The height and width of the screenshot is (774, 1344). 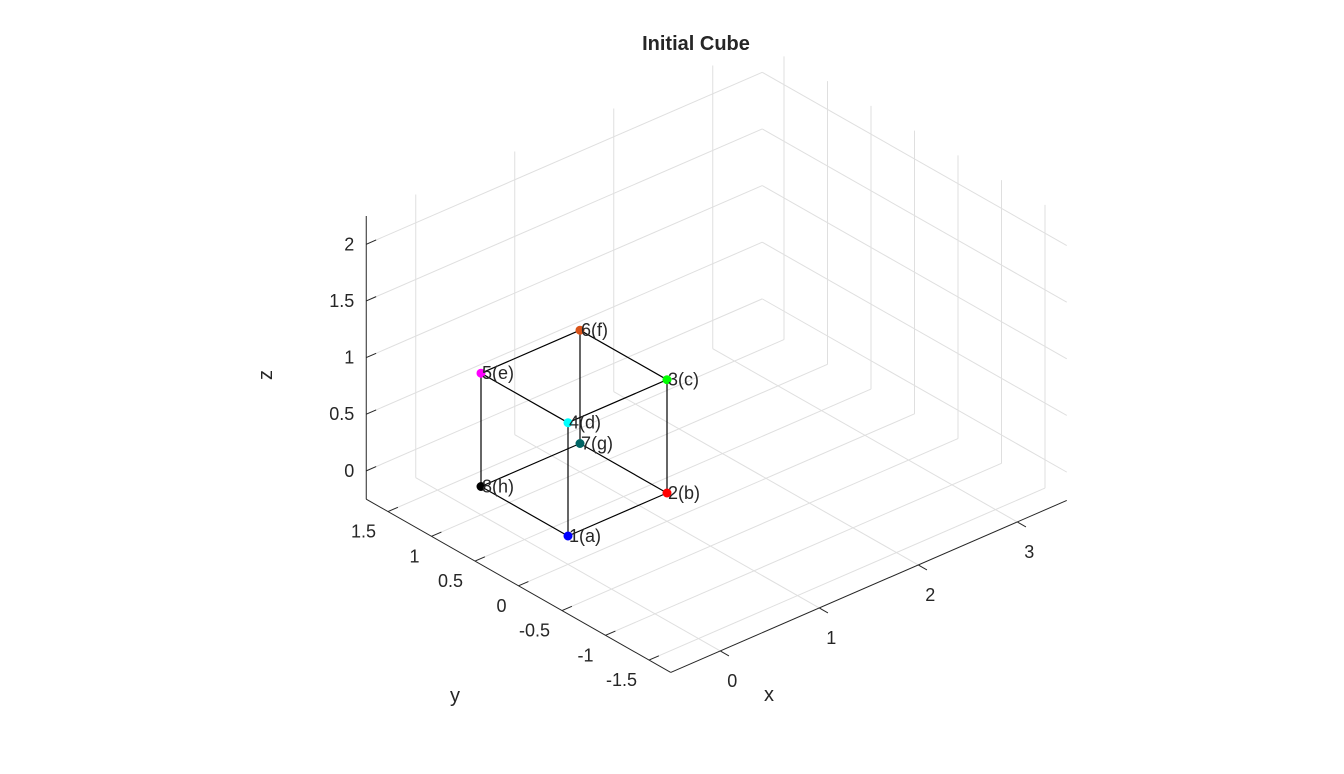 What do you see at coordinates (597, 444) in the screenshot?
I see `vertex-label: 7(g)` at bounding box center [597, 444].